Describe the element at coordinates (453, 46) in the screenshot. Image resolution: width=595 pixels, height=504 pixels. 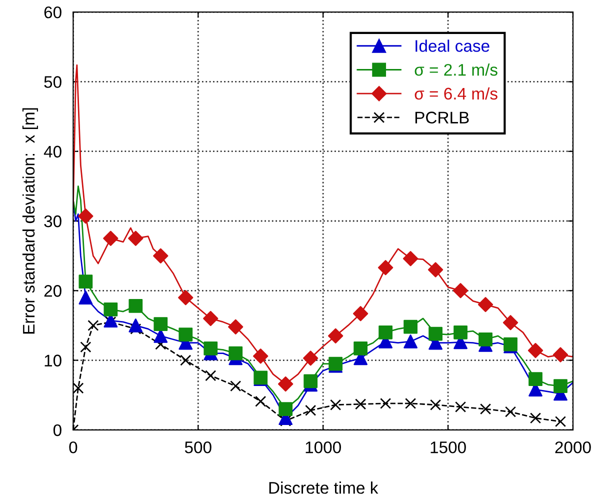
I see `legend-label: Ideal case` at that location.